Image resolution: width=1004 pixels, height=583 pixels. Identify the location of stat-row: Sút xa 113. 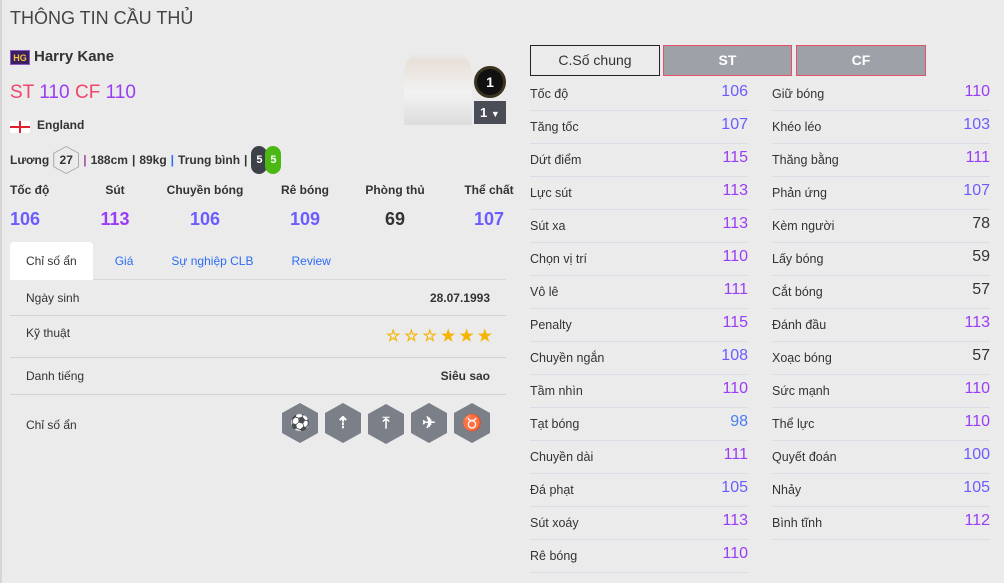
(639, 226).